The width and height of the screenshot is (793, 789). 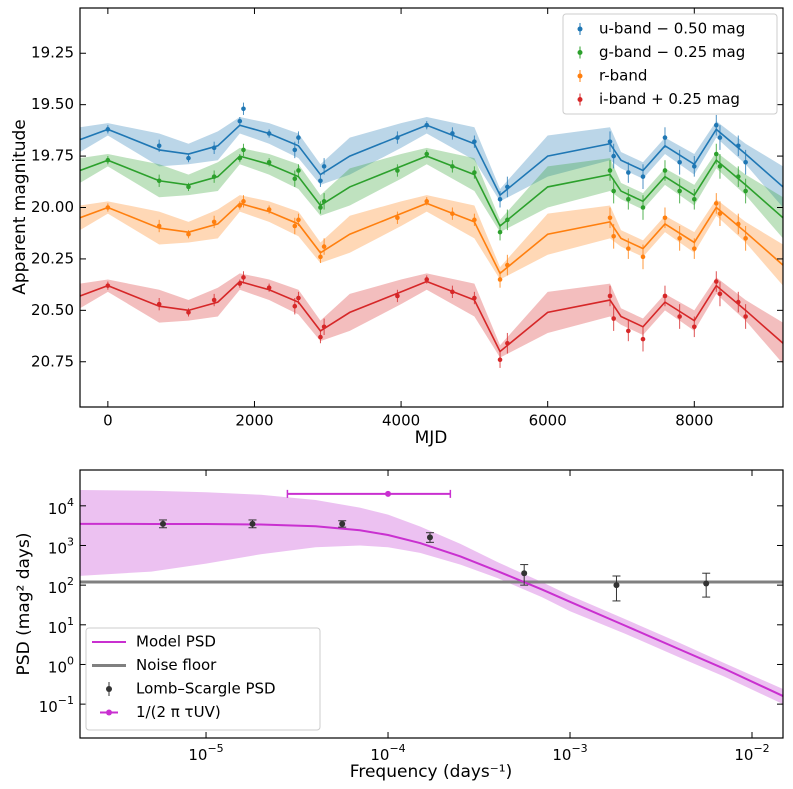 I want to click on x-tick-label: 6000, so click(x=548, y=421).